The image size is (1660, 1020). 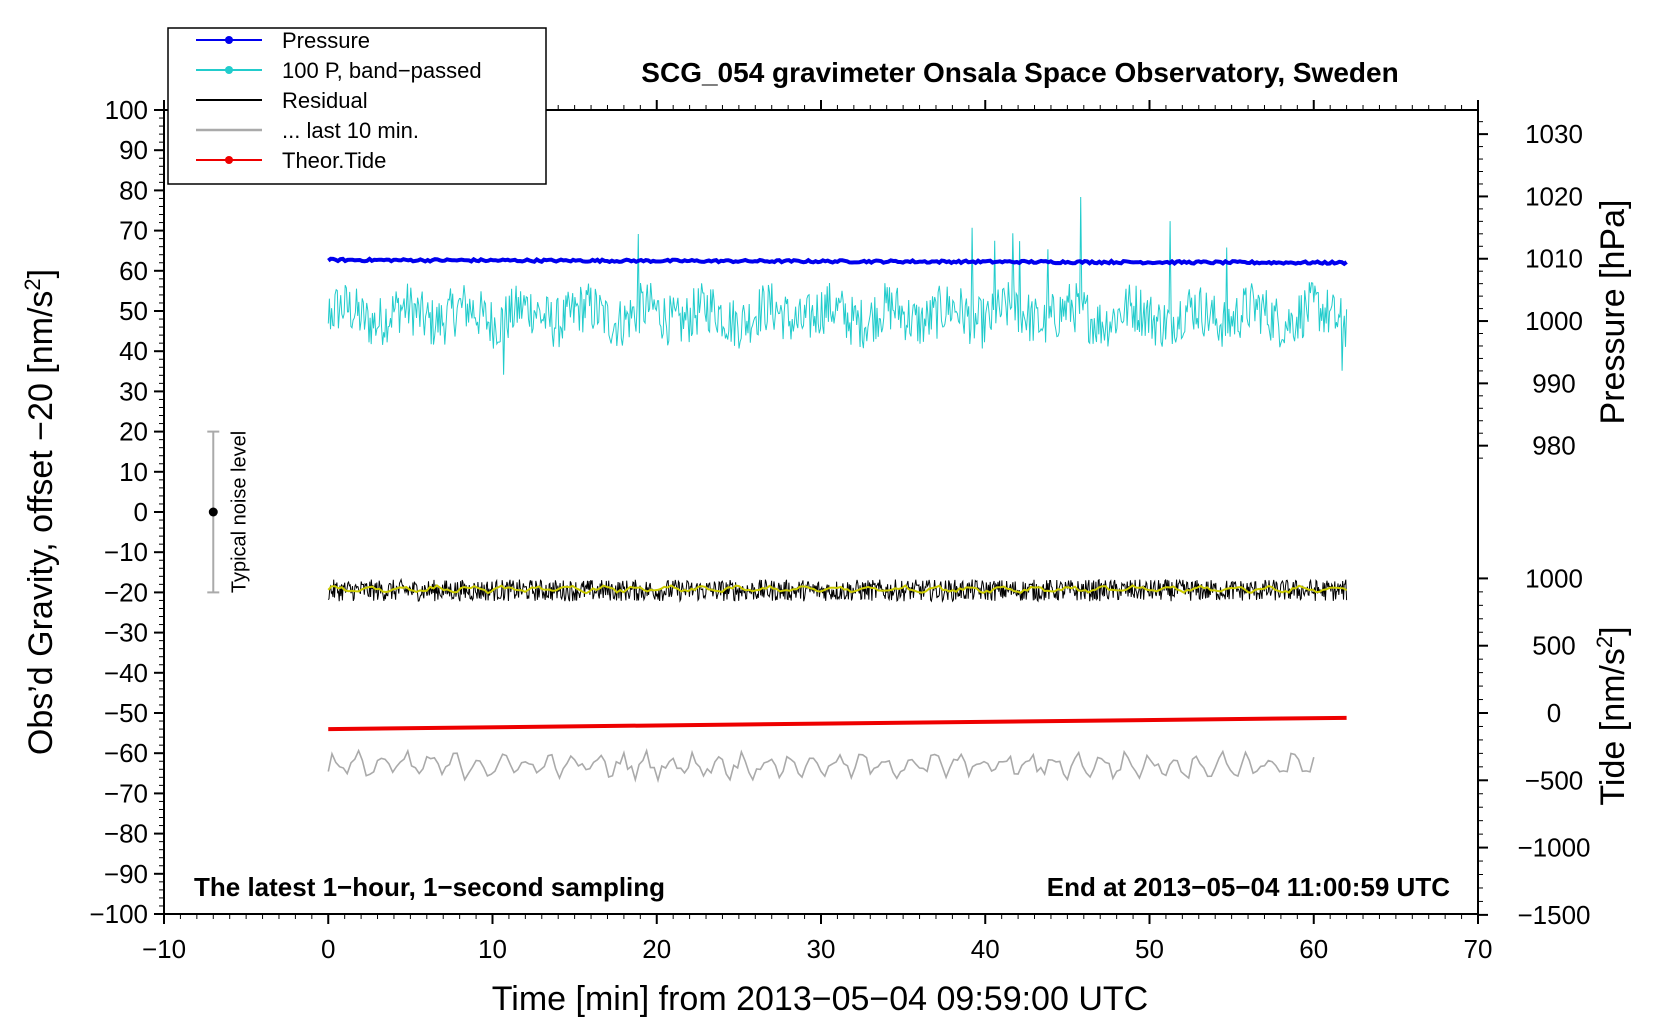 I want to click on tide-tick-label: 1000, so click(x=1554, y=578).